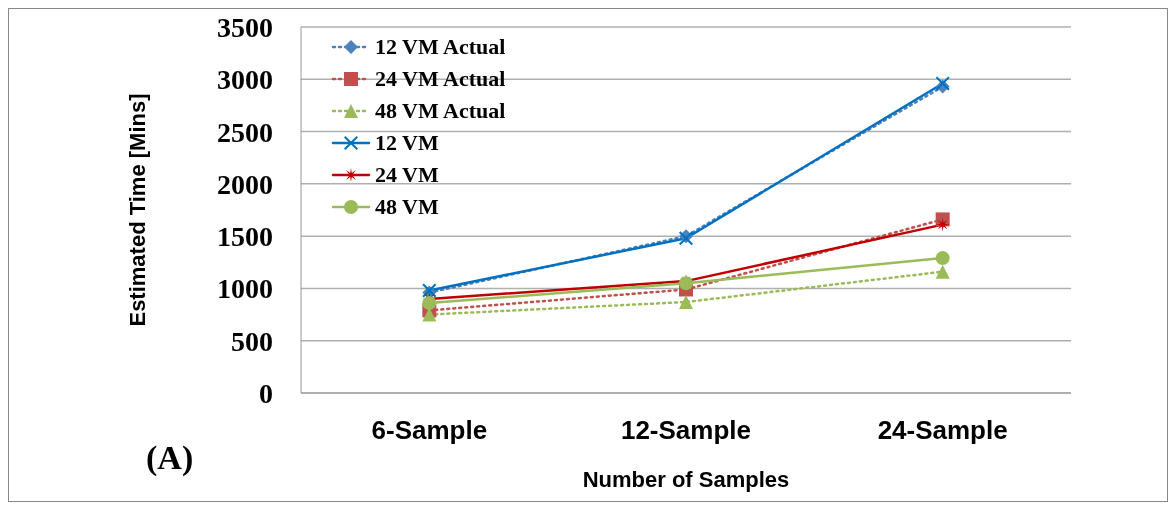 This screenshot has height=510, width=1176. What do you see at coordinates (407, 175) in the screenshot?
I see `legend-label: 24 VM` at bounding box center [407, 175].